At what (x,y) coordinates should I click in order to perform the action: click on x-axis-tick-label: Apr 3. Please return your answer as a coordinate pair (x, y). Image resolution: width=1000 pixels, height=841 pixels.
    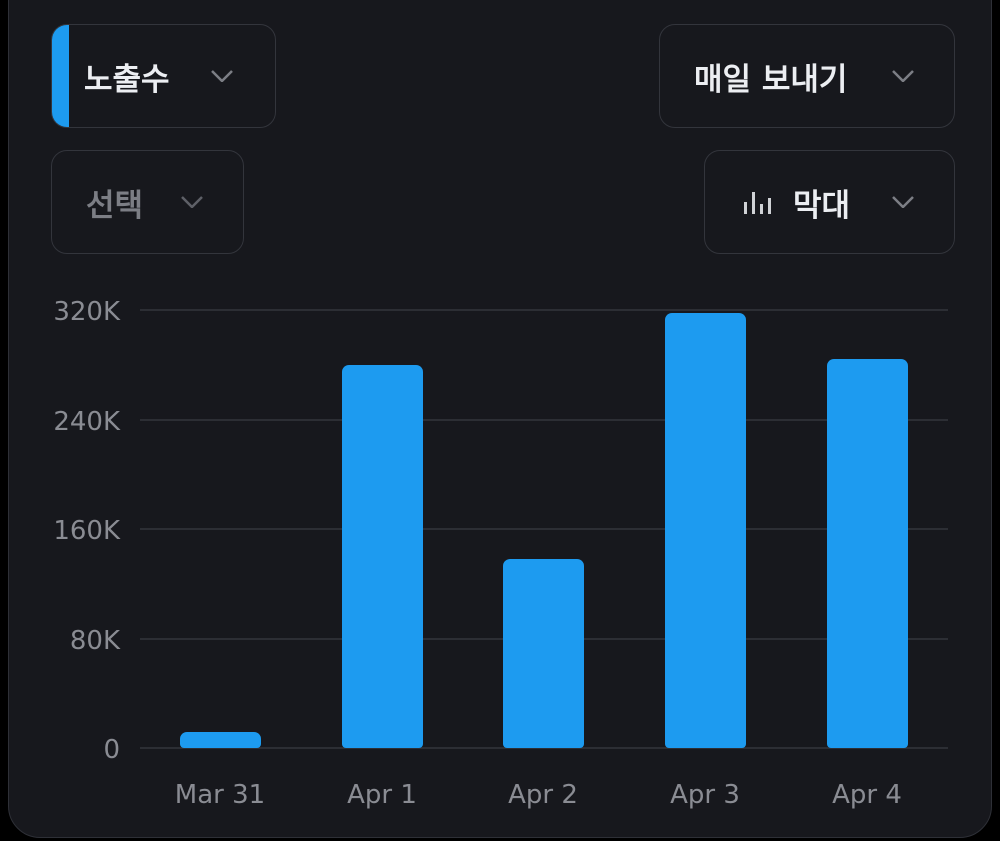
    Looking at the image, I should click on (705, 795).